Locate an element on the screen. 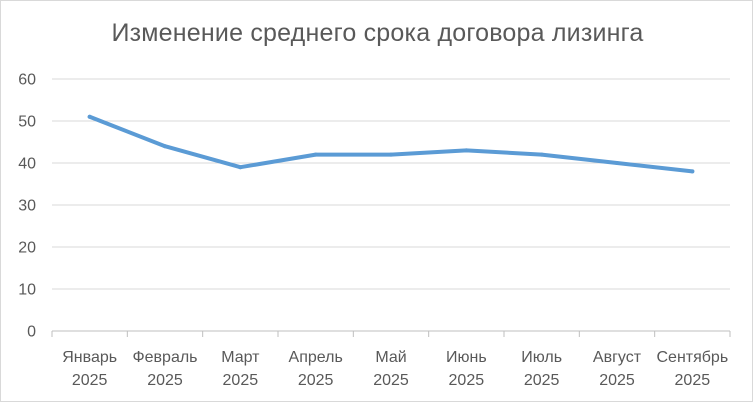  y-tick-label: 0 is located at coordinates (31, 332).